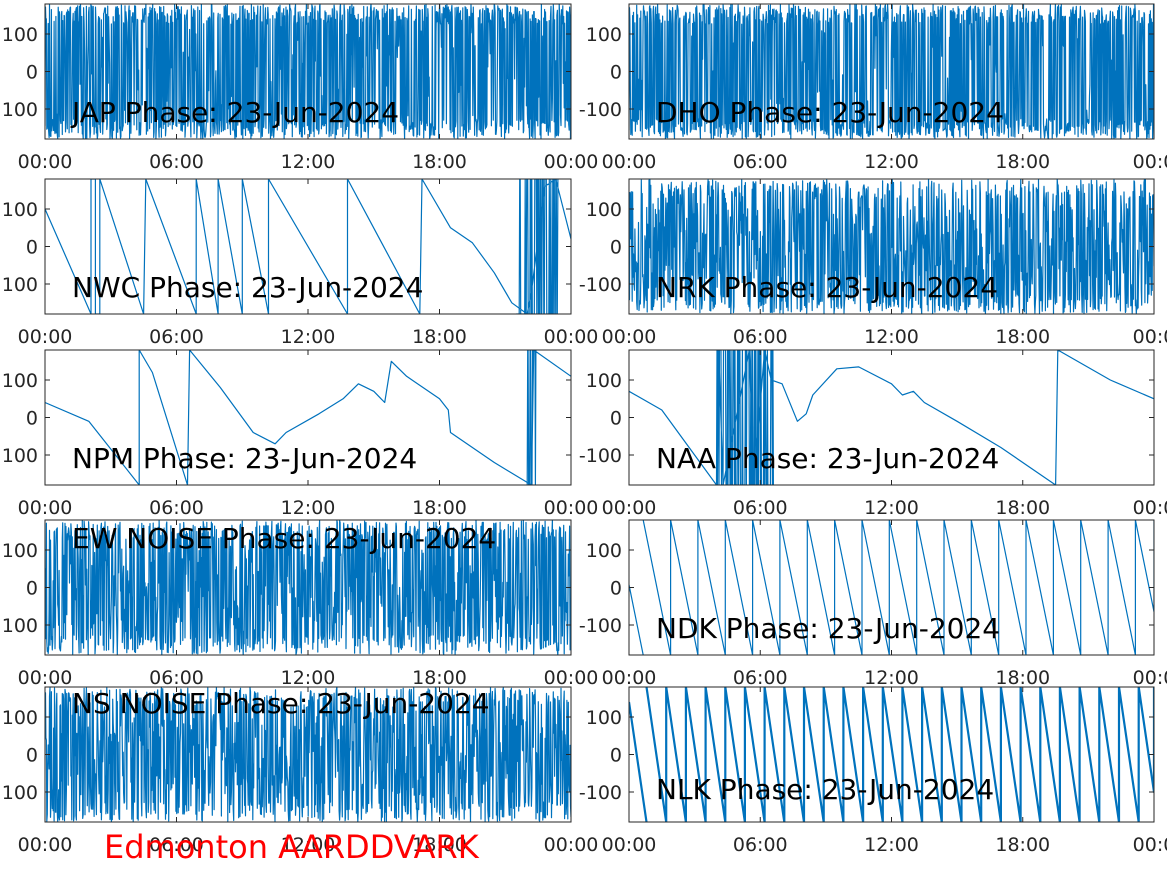  Describe the element at coordinates (828, 628) in the screenshot. I see `panel-title: NDK Phase: 23-Jun-2024` at that location.